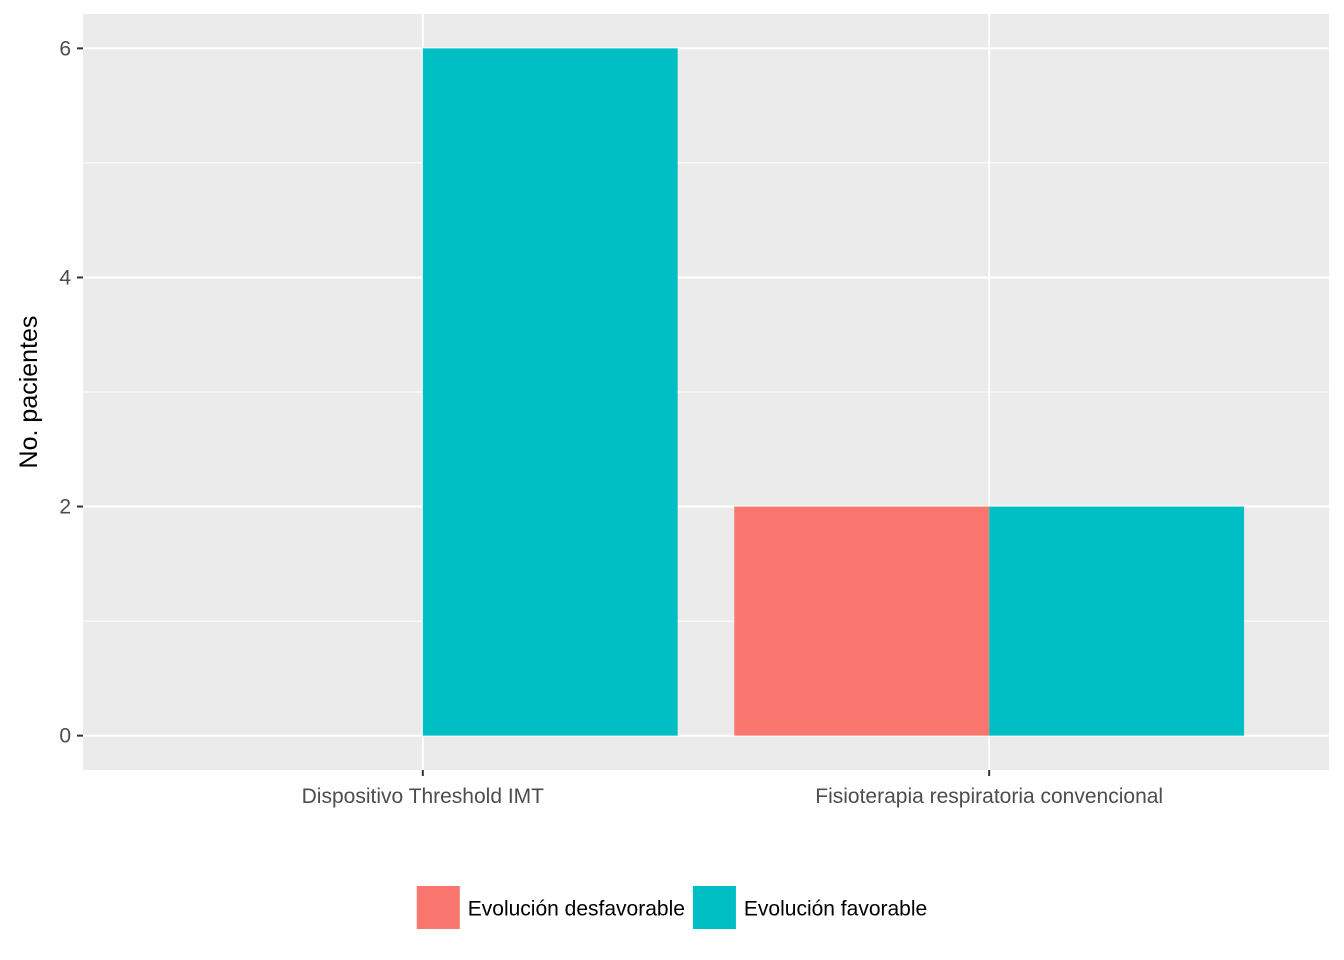  What do you see at coordinates (423, 796) in the screenshot?
I see `x-tick-label: Dispositivo Threshold IMT` at bounding box center [423, 796].